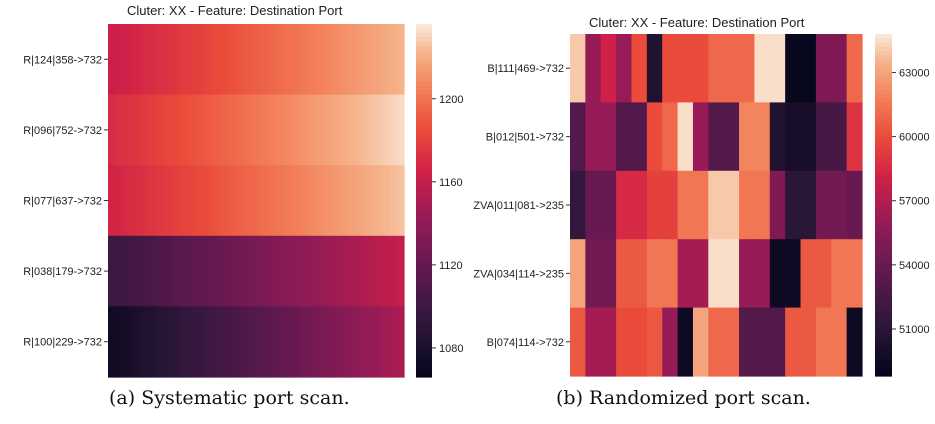 The image size is (935, 424). What do you see at coordinates (62, 343) in the screenshot?
I see `row-label: R|100|229->732` at bounding box center [62, 343].